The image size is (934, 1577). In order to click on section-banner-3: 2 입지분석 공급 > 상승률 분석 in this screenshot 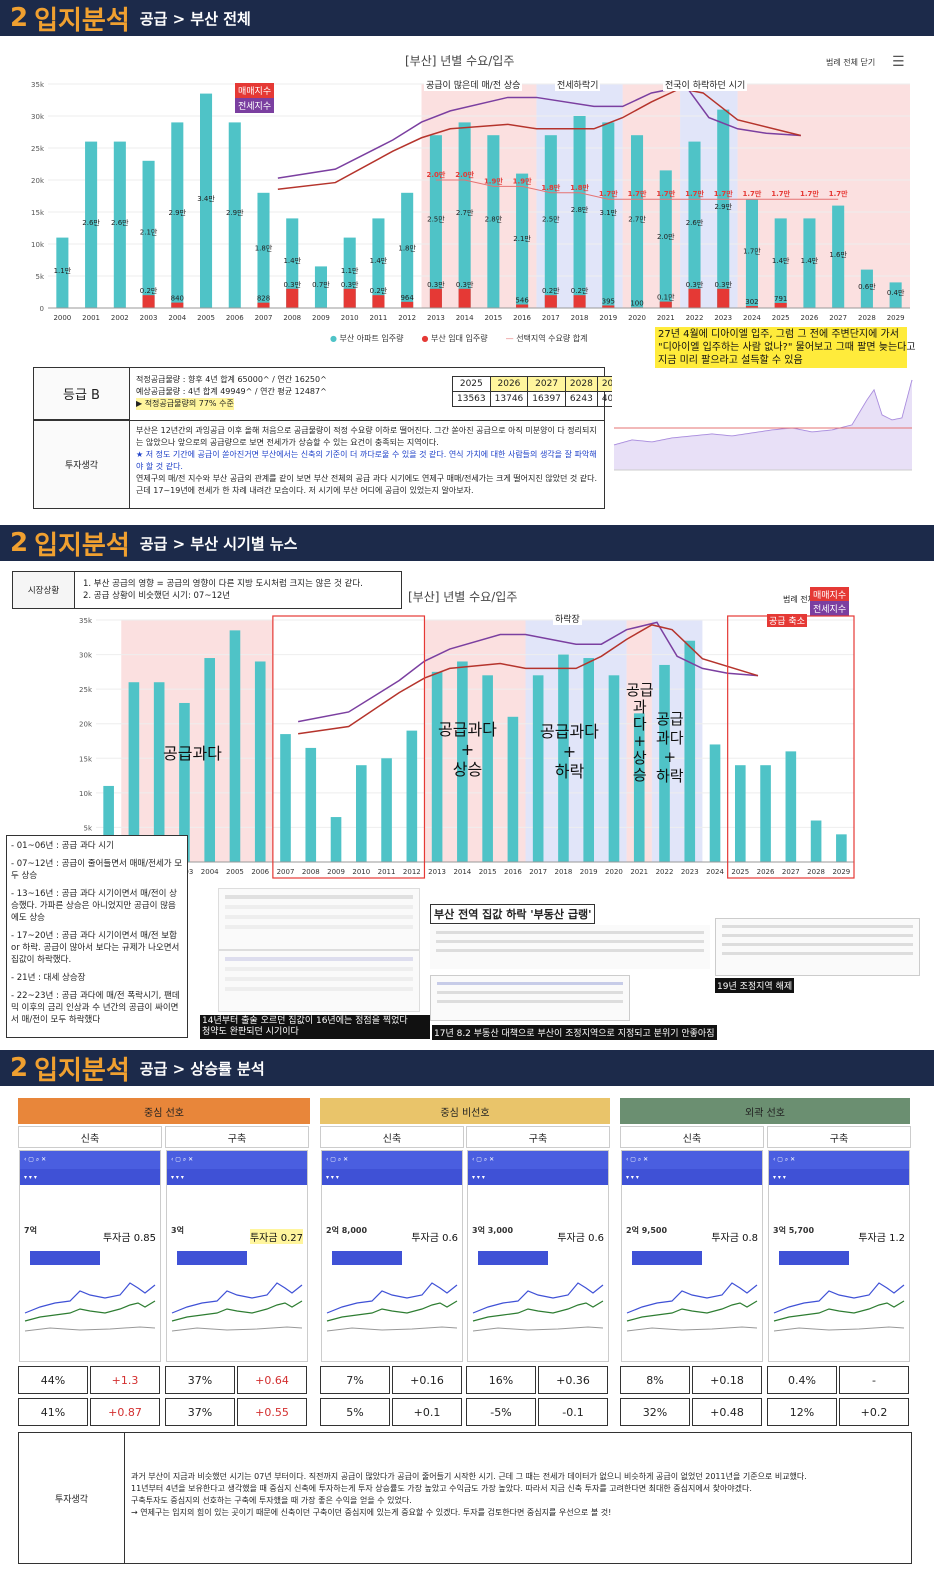, I will do `click(467, 1068)`.